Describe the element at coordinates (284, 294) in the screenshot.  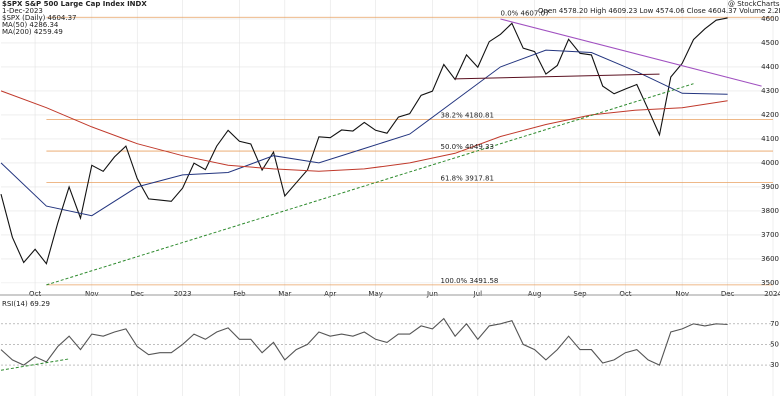
I see `x-tick-label: Mar` at that location.